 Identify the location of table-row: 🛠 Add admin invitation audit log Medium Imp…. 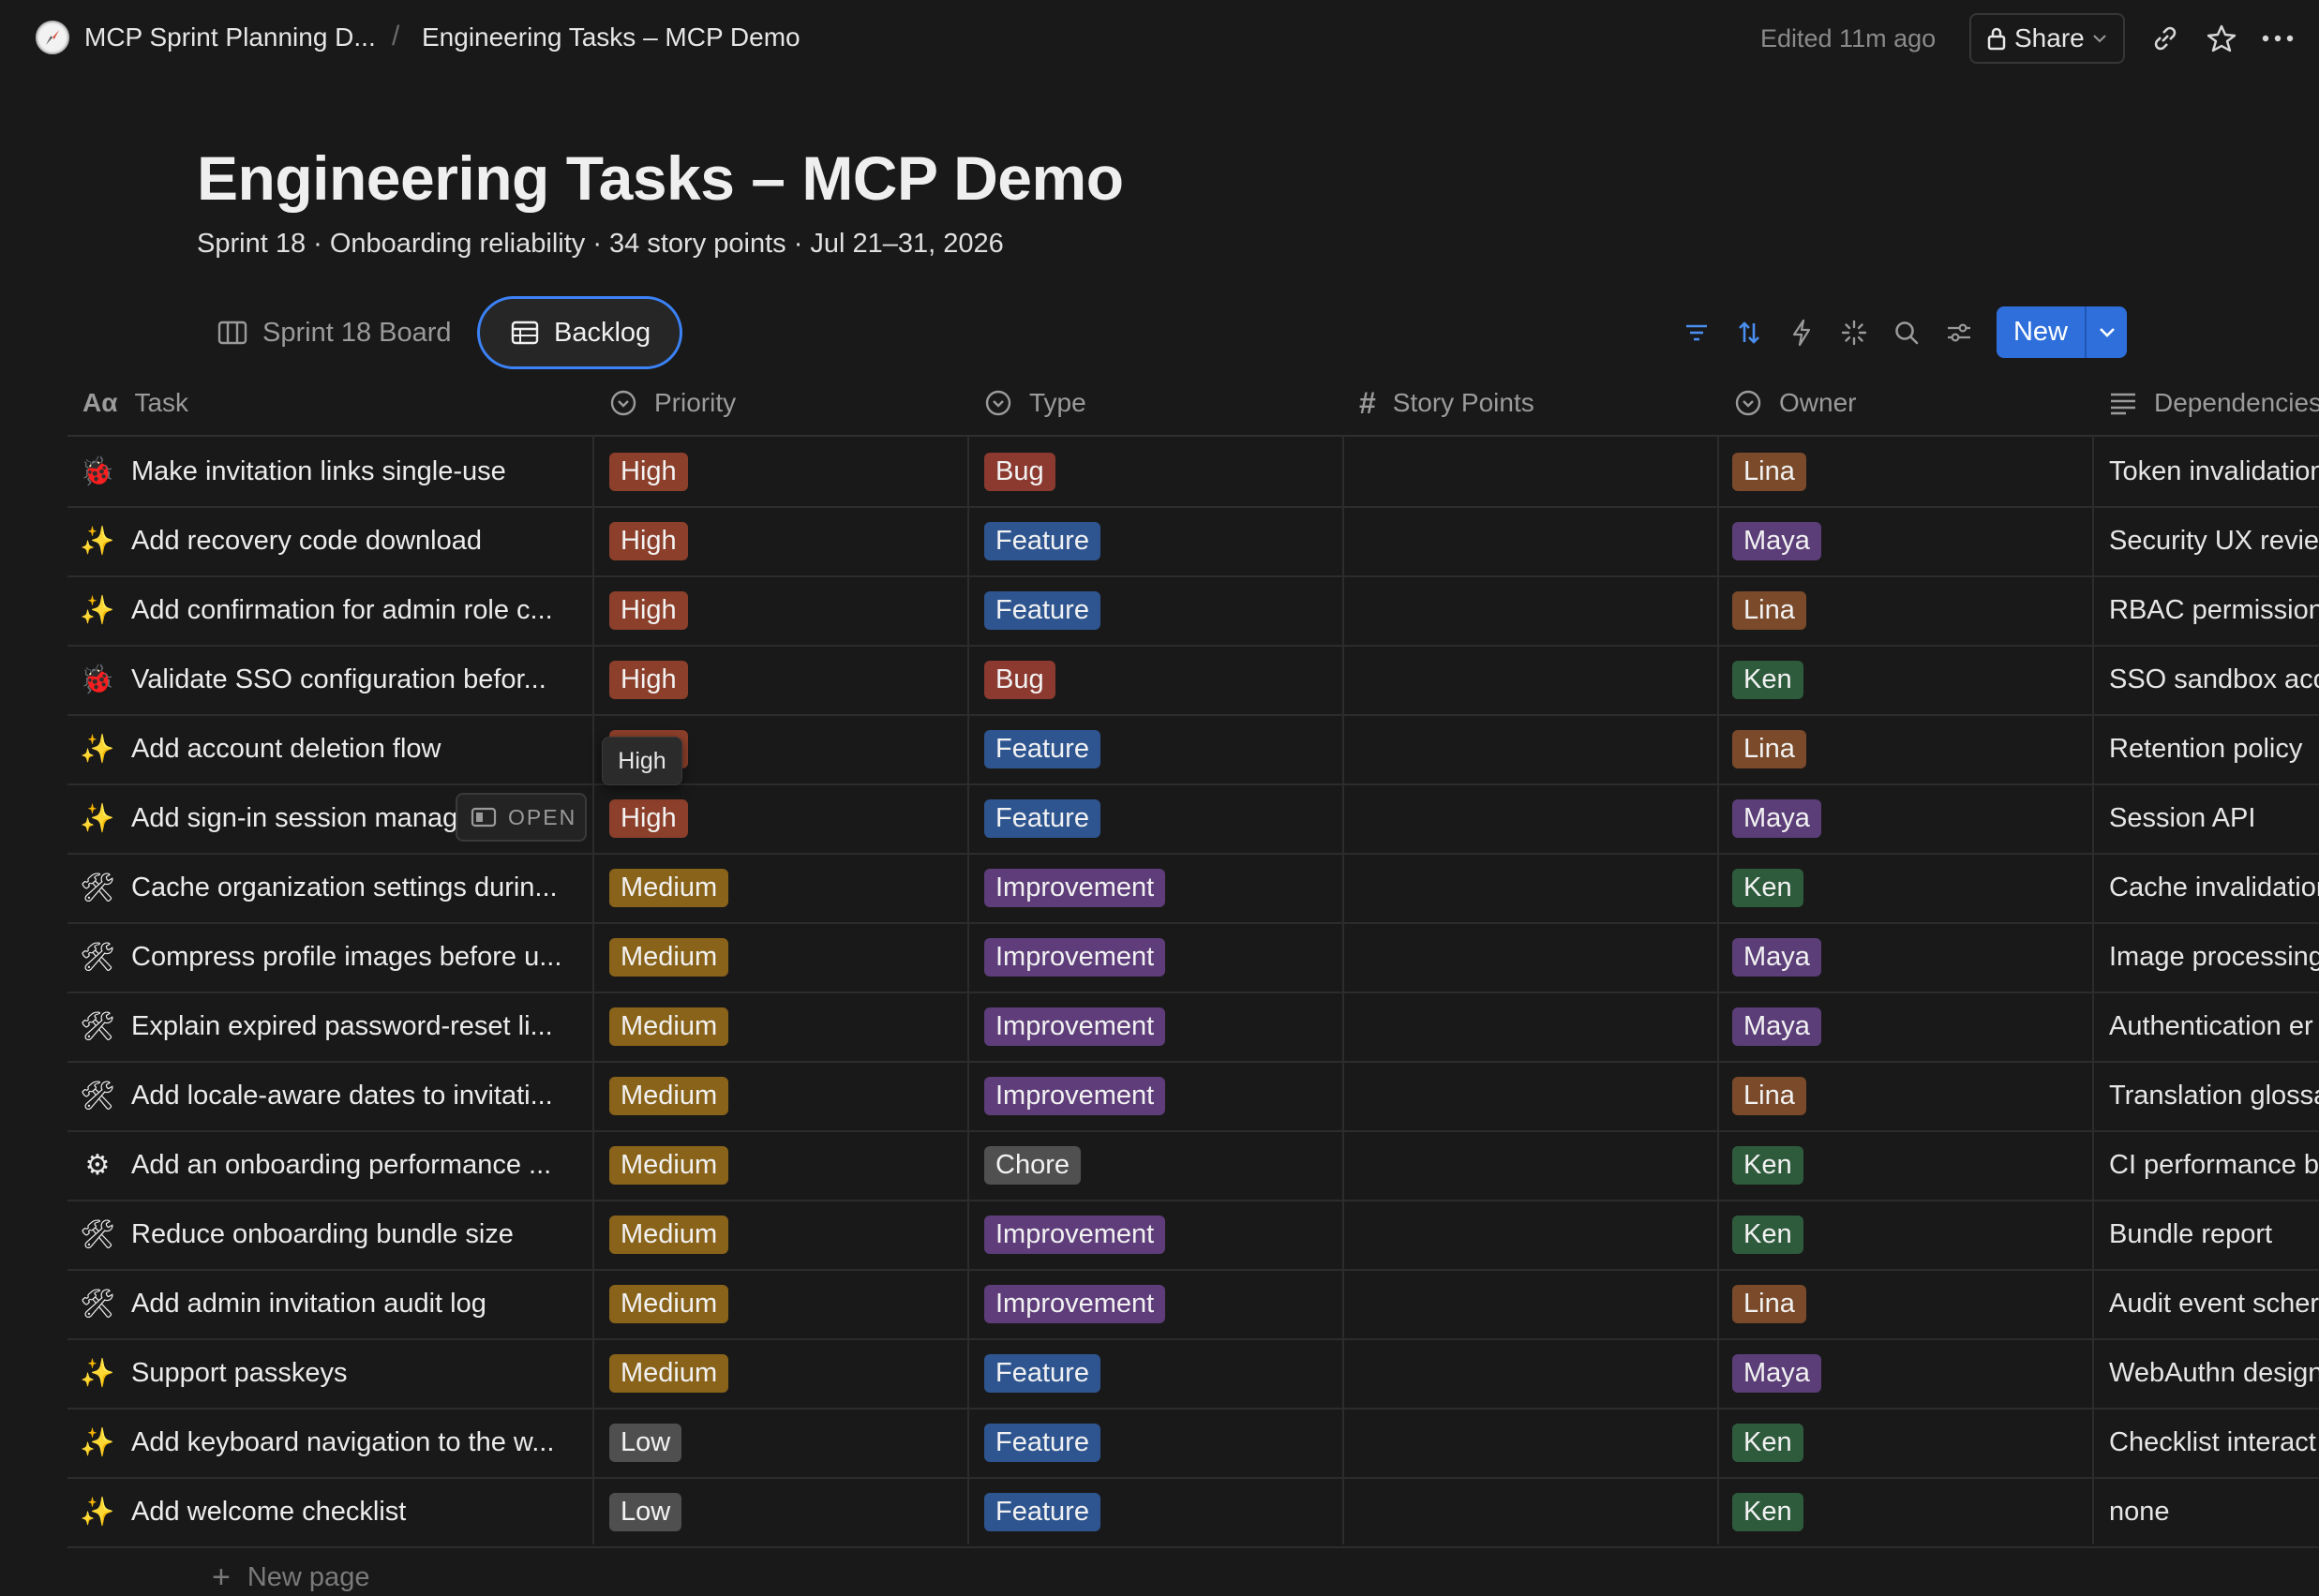
(1193, 1305).